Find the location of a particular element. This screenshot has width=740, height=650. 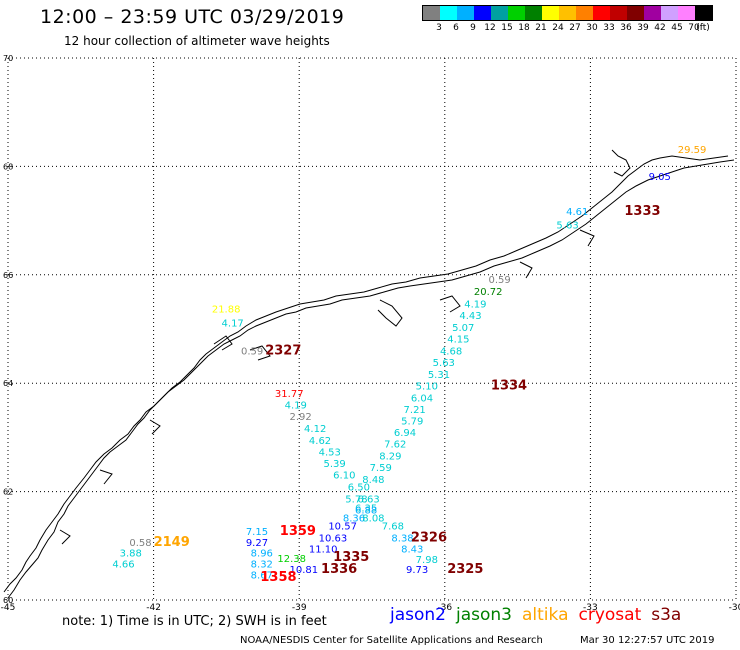

pass-id-label: 1336 is located at coordinates (339, 569).